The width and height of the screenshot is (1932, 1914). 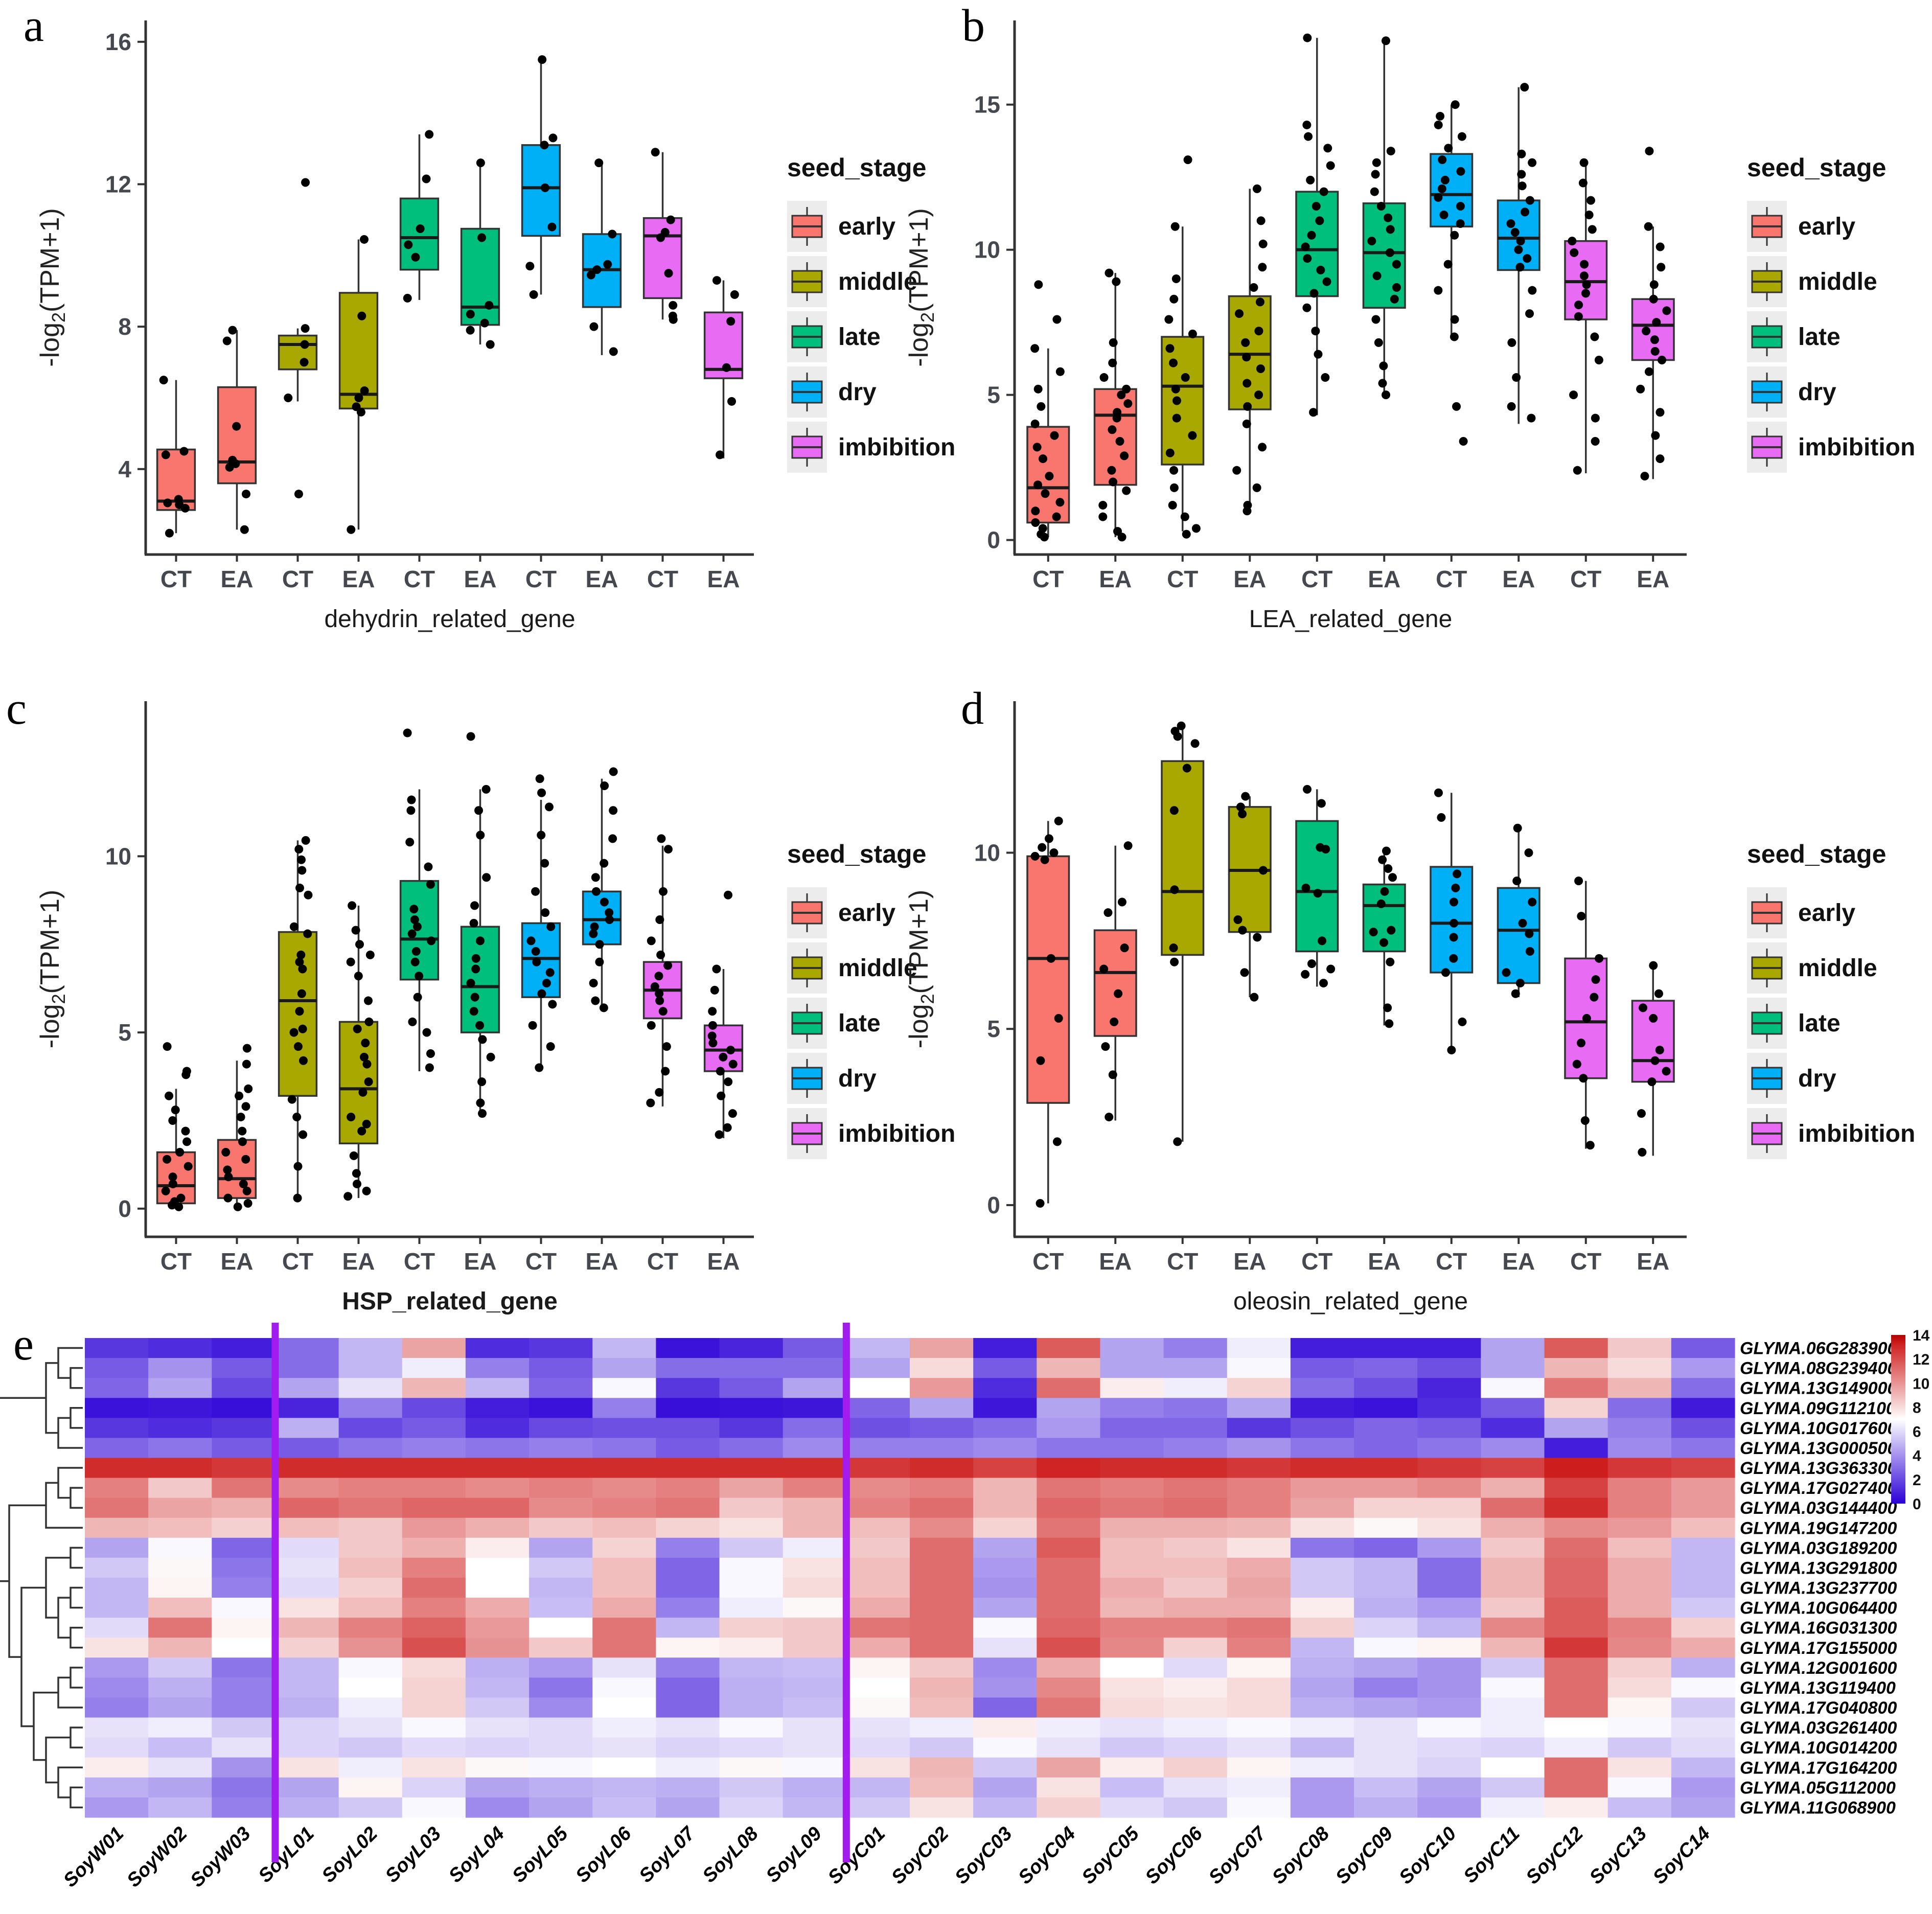 I want to click on legend-entry-label: late, so click(x=1819, y=1023).